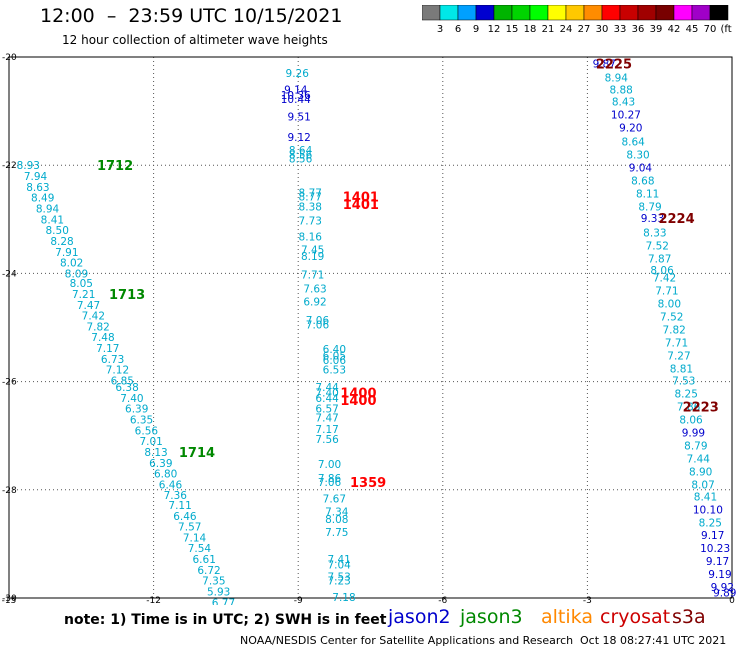  What do you see at coordinates (719, 13) in the screenshot?
I see `colorbar-swatch` at bounding box center [719, 13].